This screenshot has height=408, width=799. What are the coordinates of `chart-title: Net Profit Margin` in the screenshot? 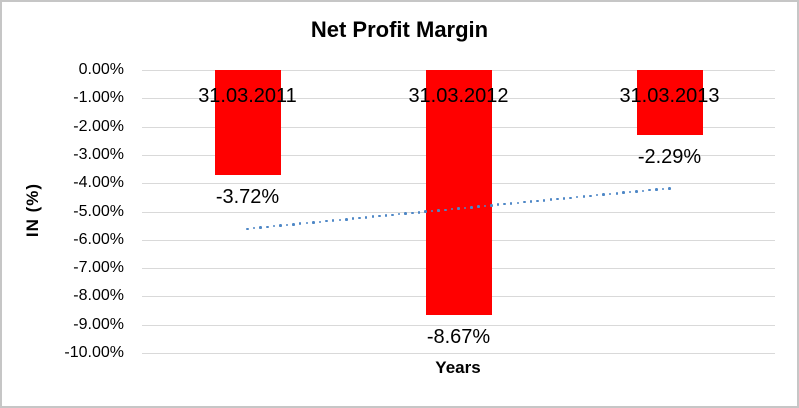 It's located at (399, 29).